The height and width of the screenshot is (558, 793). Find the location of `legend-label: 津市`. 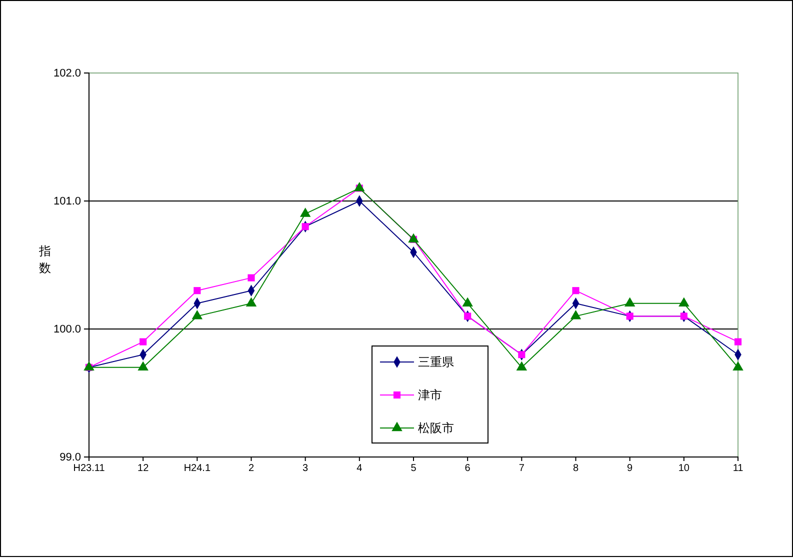

legend-label: 津市 is located at coordinates (430, 395).